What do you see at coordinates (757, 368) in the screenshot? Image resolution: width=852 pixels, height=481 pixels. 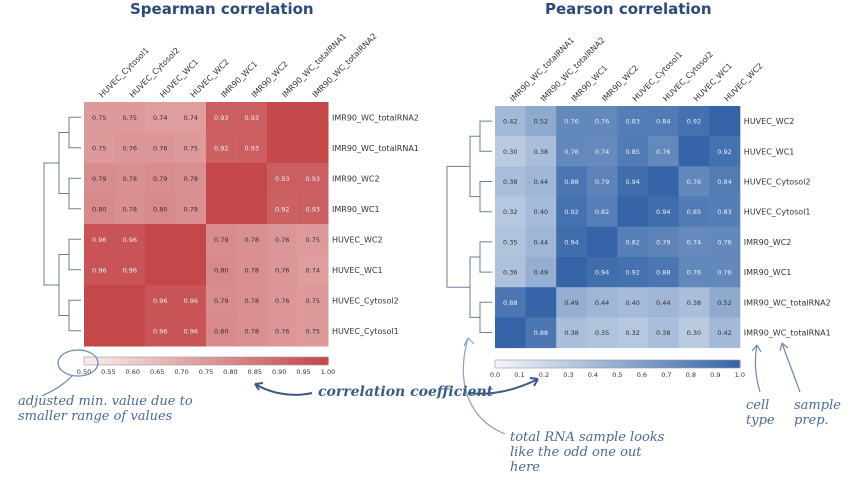 I see `cell-type-arrow` at bounding box center [757, 368].